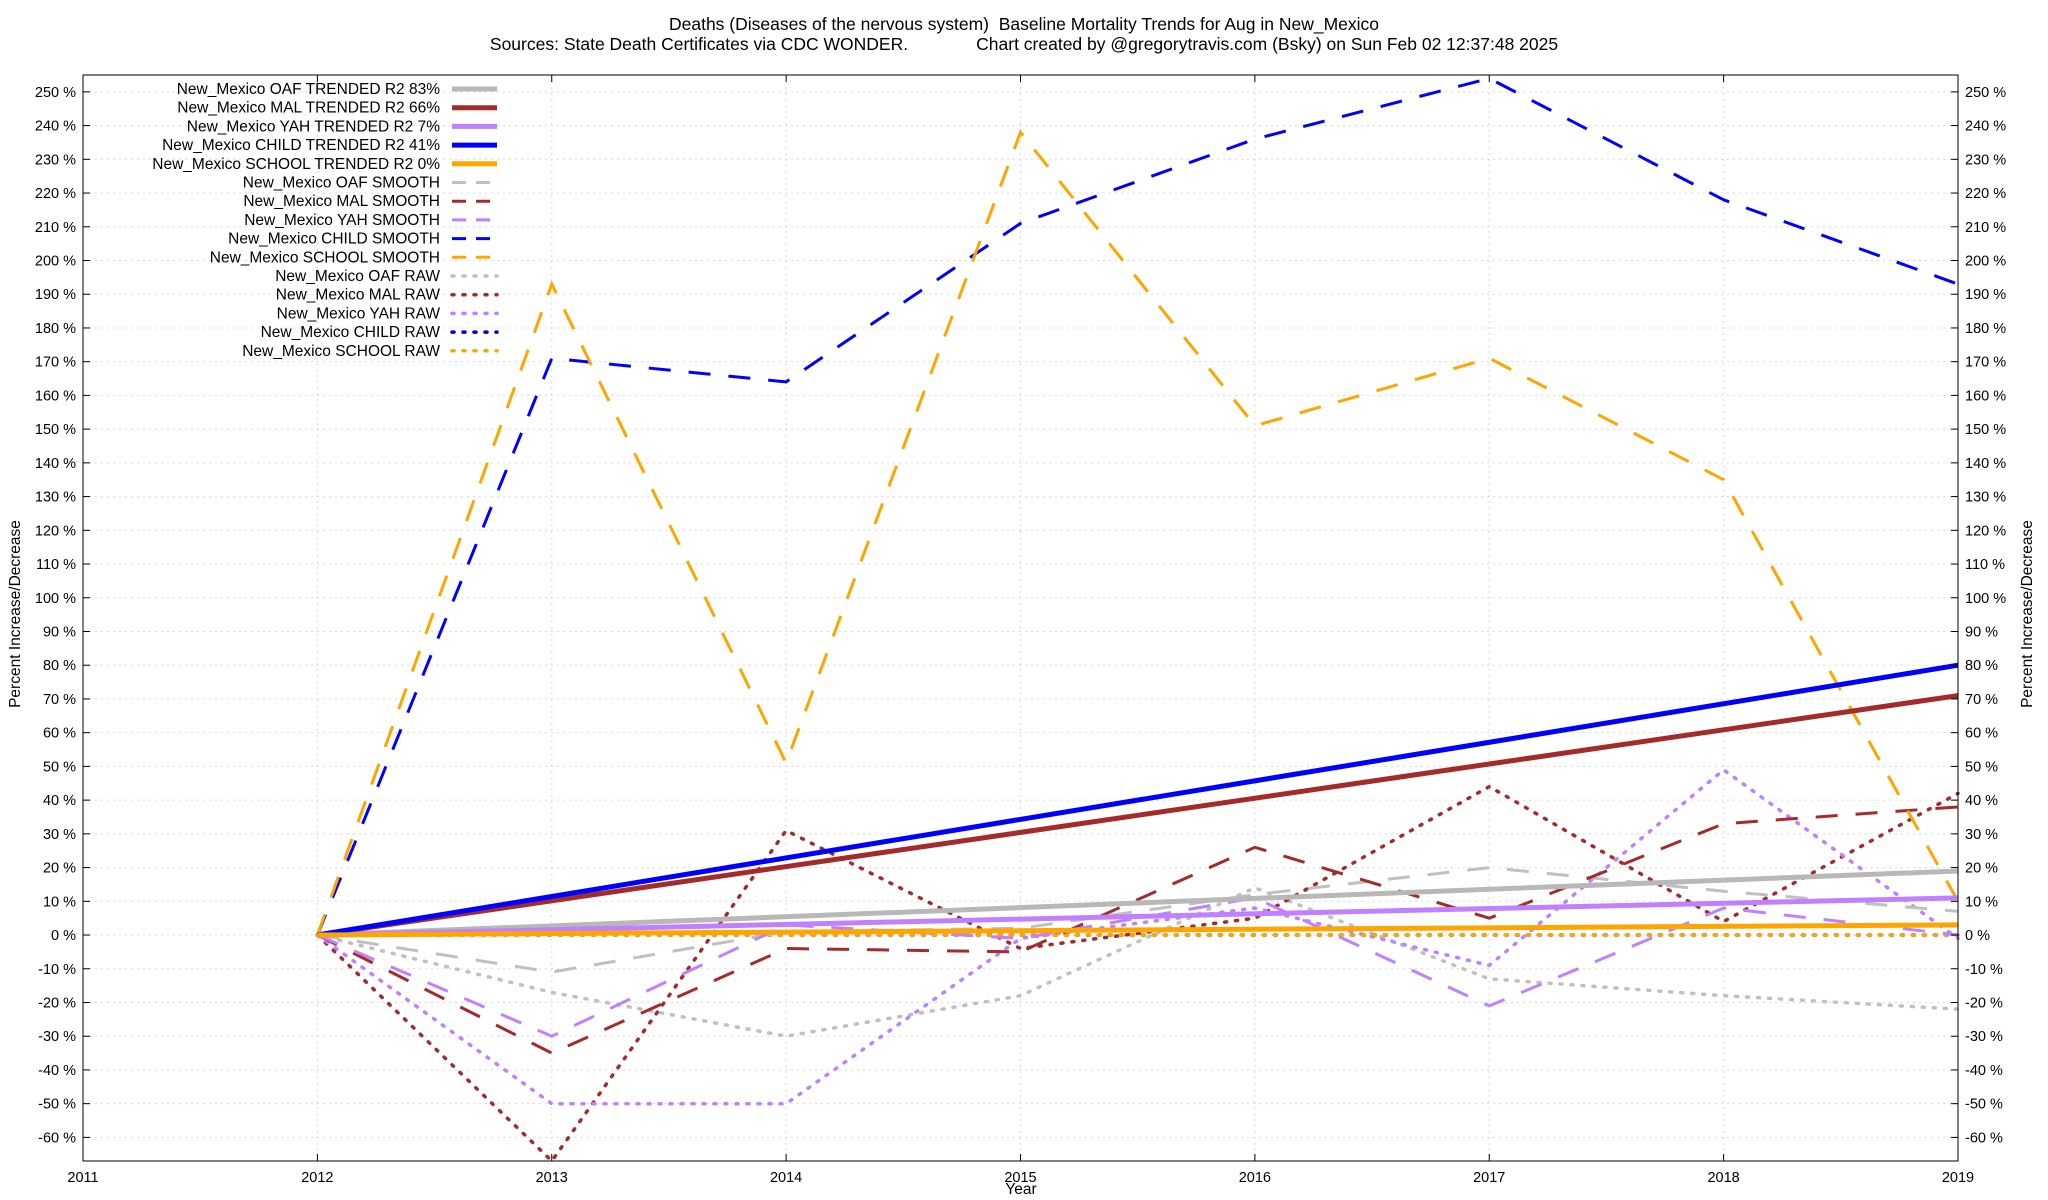 This screenshot has width=2048, height=1200. Describe the element at coordinates (55, 599) in the screenshot. I see `y-tick-label: 100 %` at that location.